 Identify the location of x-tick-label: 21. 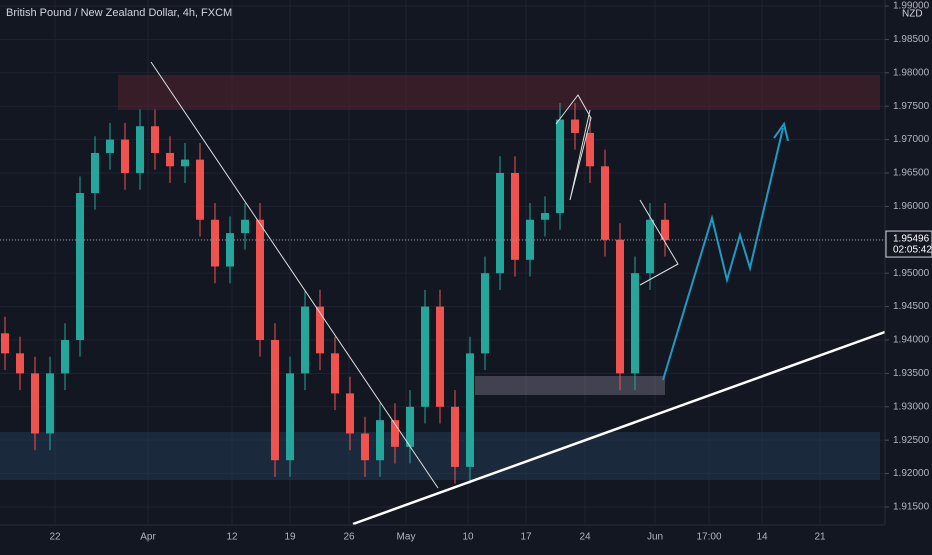
(820, 537).